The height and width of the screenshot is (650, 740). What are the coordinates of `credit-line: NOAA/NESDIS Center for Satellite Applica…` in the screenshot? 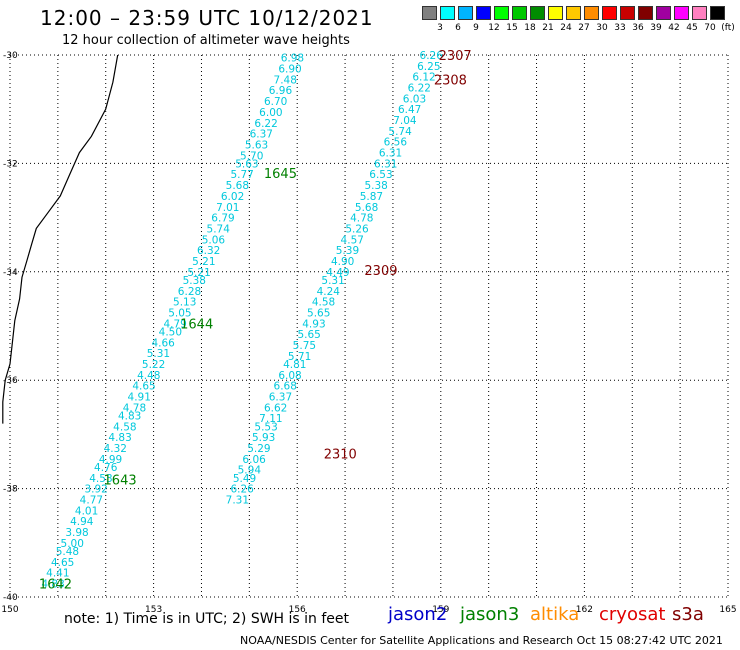 It's located at (481, 640).